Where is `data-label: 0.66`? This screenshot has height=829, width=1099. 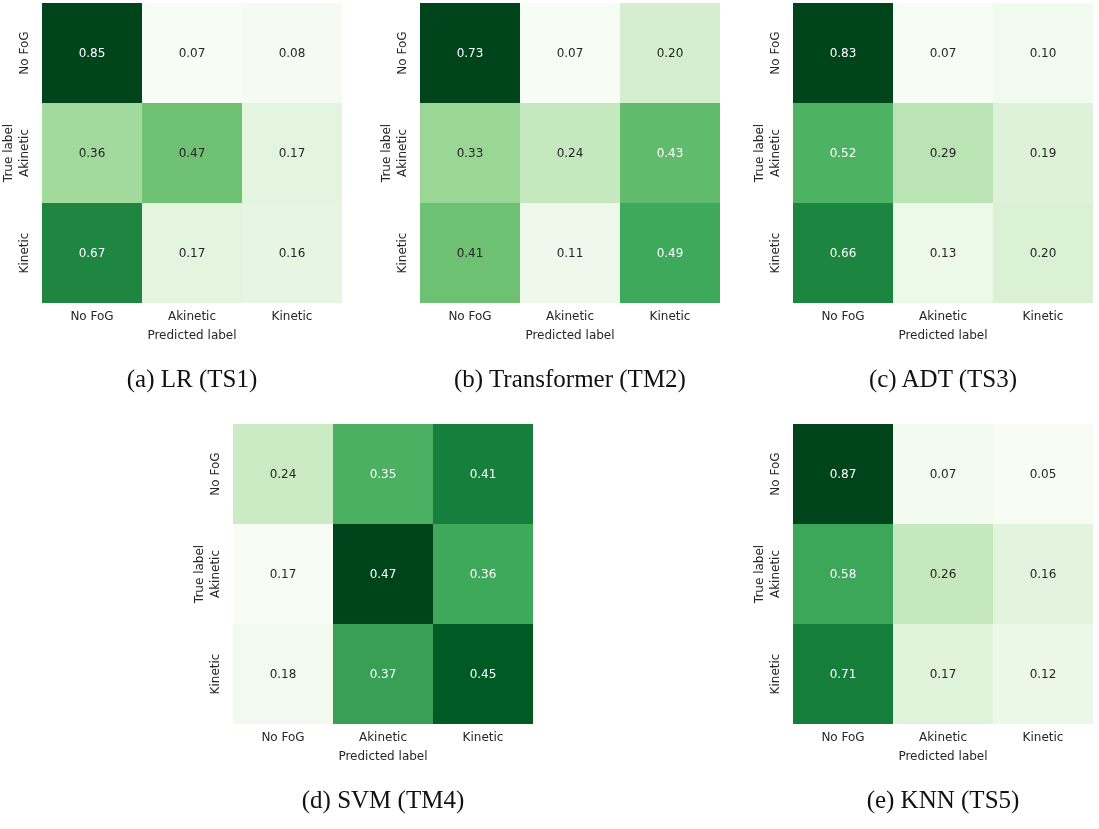
data-label: 0.66 is located at coordinates (843, 253).